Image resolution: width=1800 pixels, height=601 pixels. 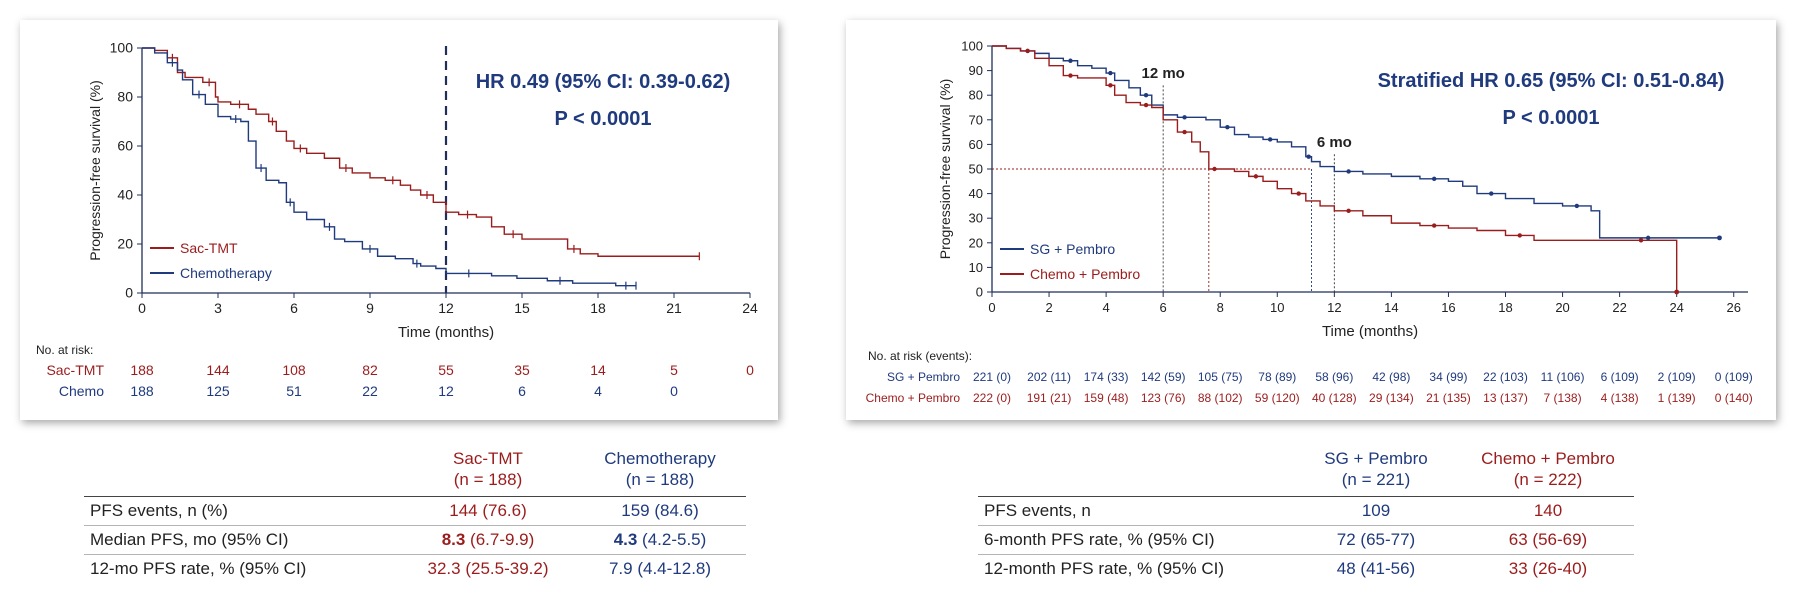 What do you see at coordinates (243, 511) in the screenshot?
I see `row-label: PFS events, n (%)` at bounding box center [243, 511].